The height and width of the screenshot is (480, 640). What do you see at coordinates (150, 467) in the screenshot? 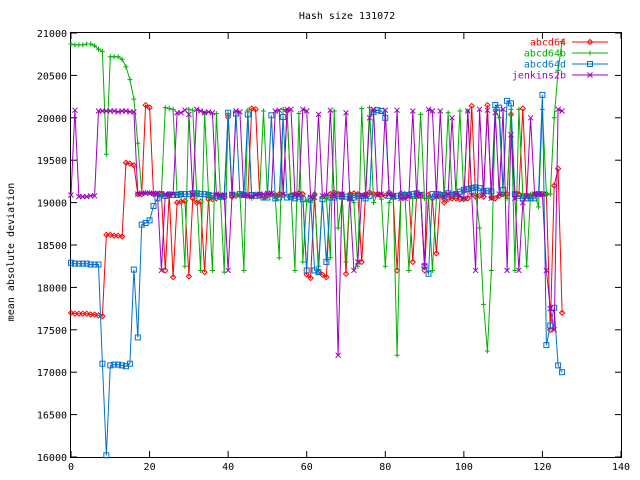
I see `x-tick-label: 20` at bounding box center [150, 467].